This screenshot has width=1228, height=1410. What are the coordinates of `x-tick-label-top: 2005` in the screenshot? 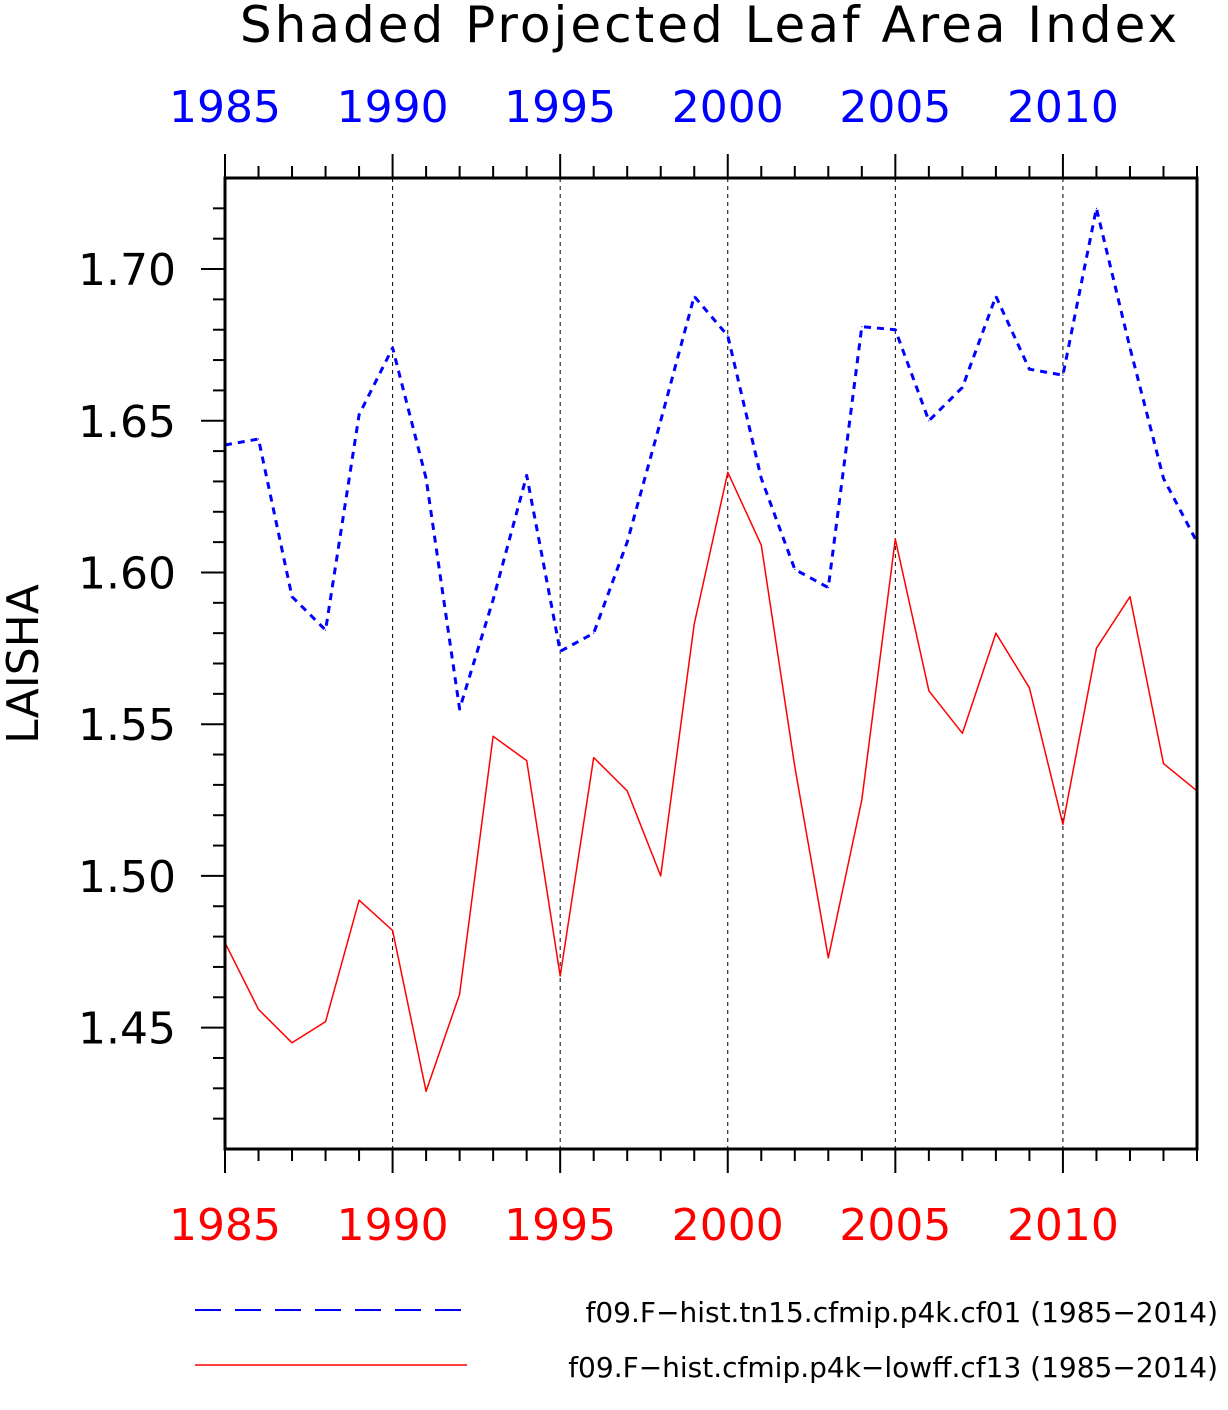 It's located at (895, 107).